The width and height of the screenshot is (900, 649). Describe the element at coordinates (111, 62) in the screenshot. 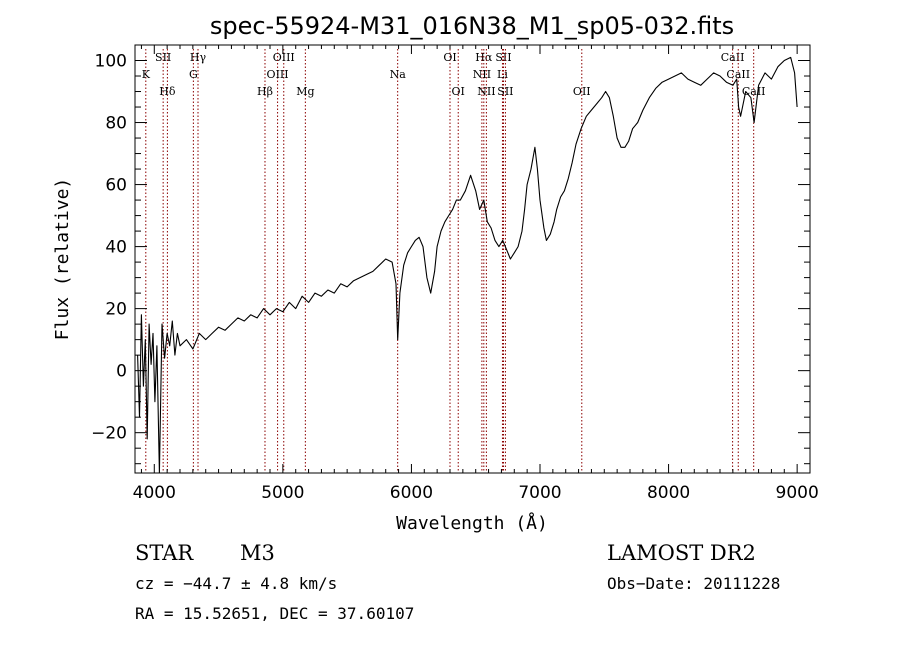

I see `y-tick-label: 100` at that location.